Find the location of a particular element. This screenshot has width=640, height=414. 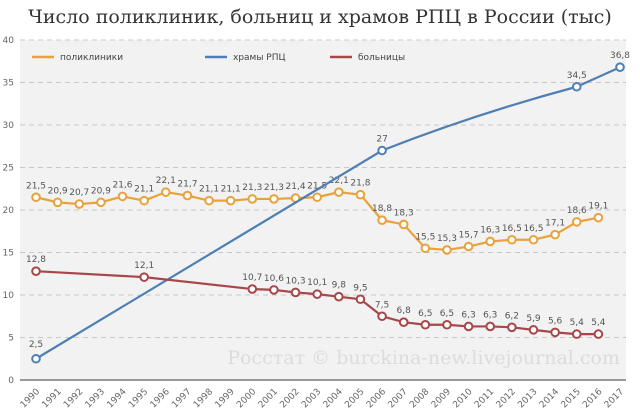

x-tick-label: 2007 is located at coordinates (398, 398).